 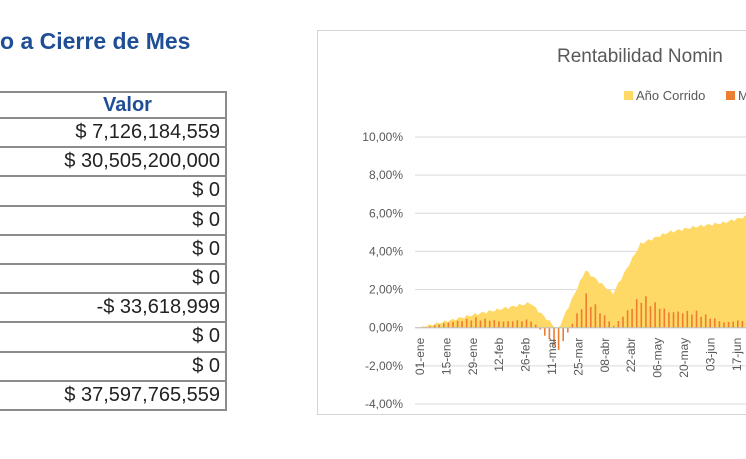 I want to click on y-tick-label: 0,00%, so click(x=386, y=328).